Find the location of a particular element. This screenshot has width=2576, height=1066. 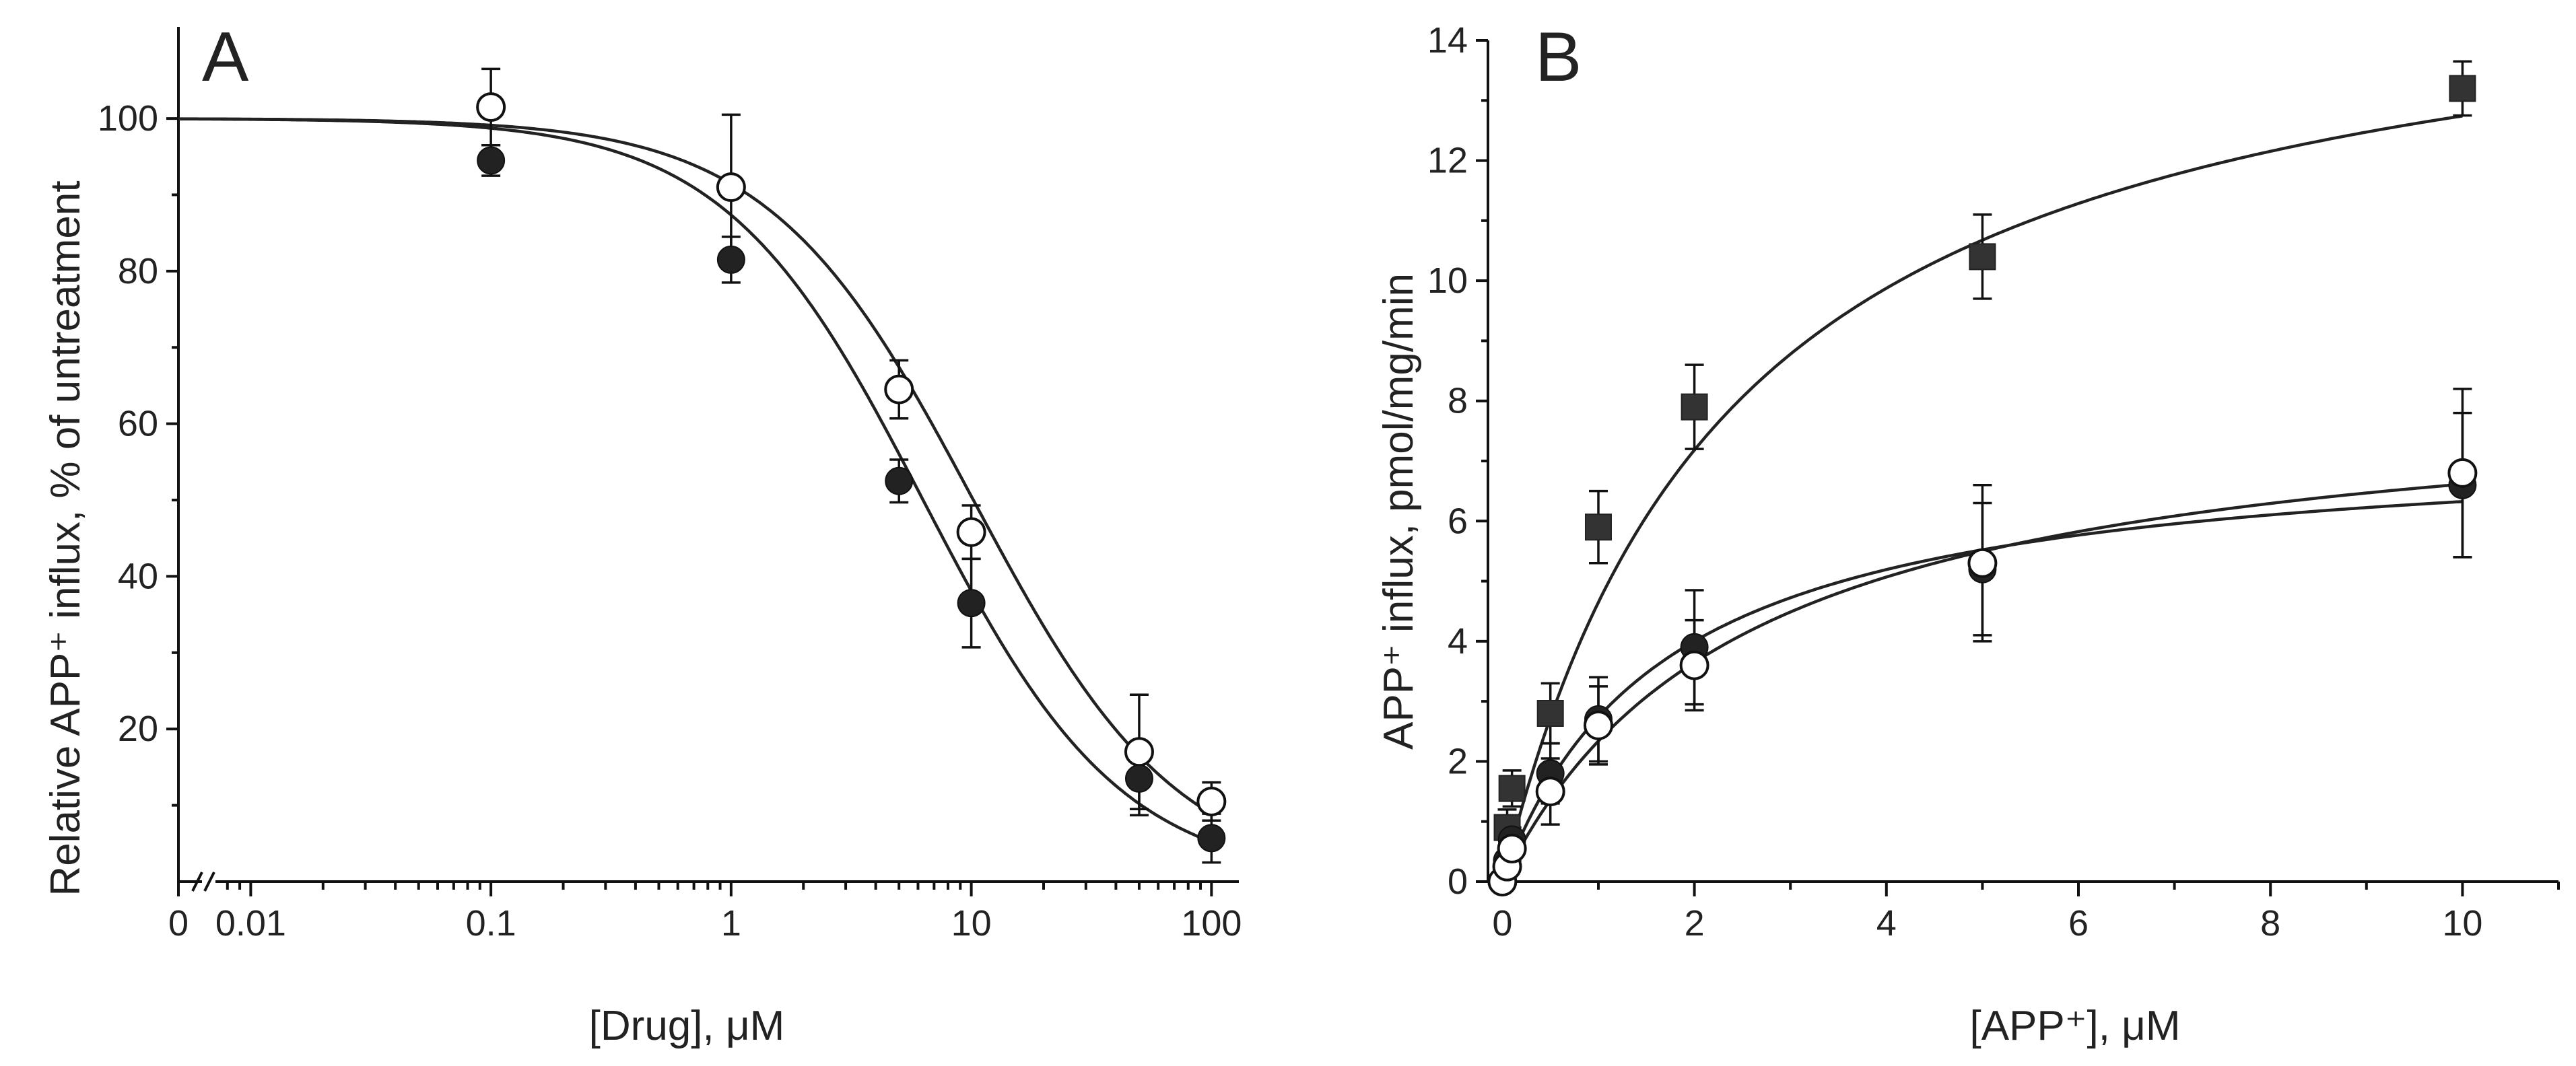

panel-a-x-tick-label: 0 is located at coordinates (178, 924).